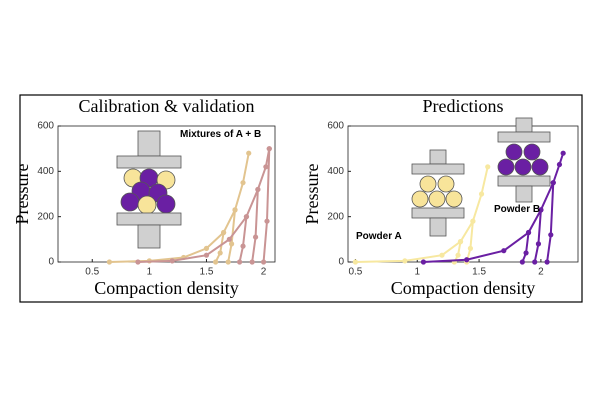 The image size is (600, 400). What do you see at coordinates (463, 106) in the screenshot?
I see `chart-title: Predictions` at bounding box center [463, 106].